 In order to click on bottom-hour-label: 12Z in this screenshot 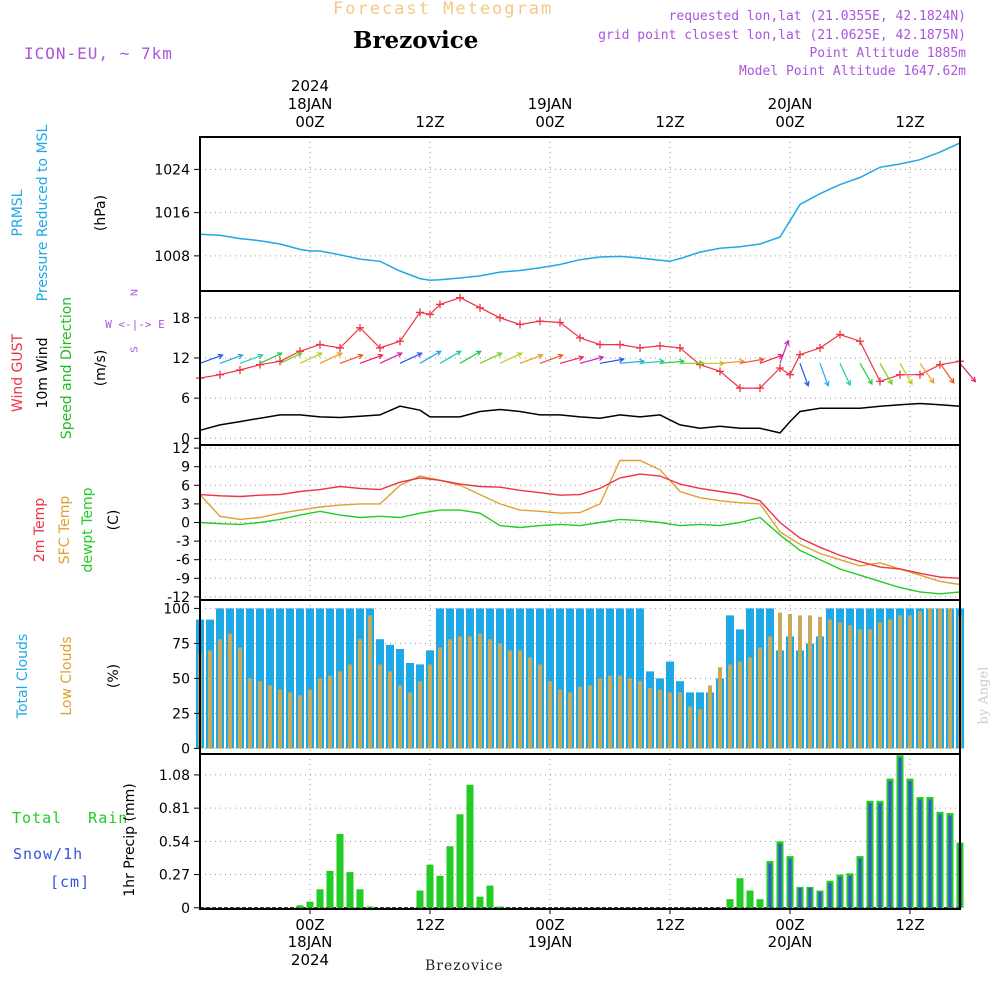, I will do `click(909, 925)`.